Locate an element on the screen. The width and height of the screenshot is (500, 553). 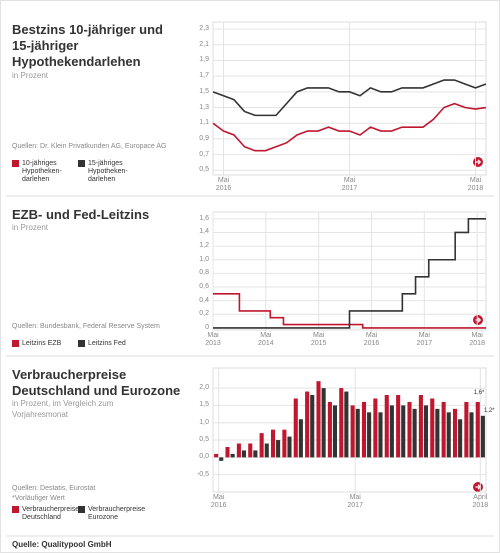
y-tick-label: 2,1 is located at coordinates (204, 44).